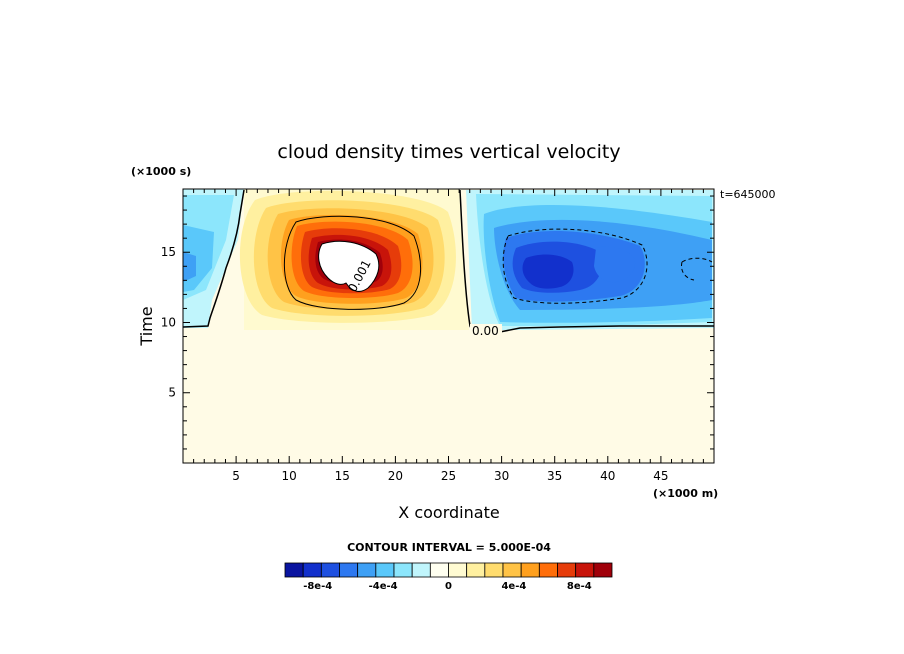 This screenshot has height=654, width=904. What do you see at coordinates (748, 194) in the screenshot?
I see `time-label: t=645000` at bounding box center [748, 194].